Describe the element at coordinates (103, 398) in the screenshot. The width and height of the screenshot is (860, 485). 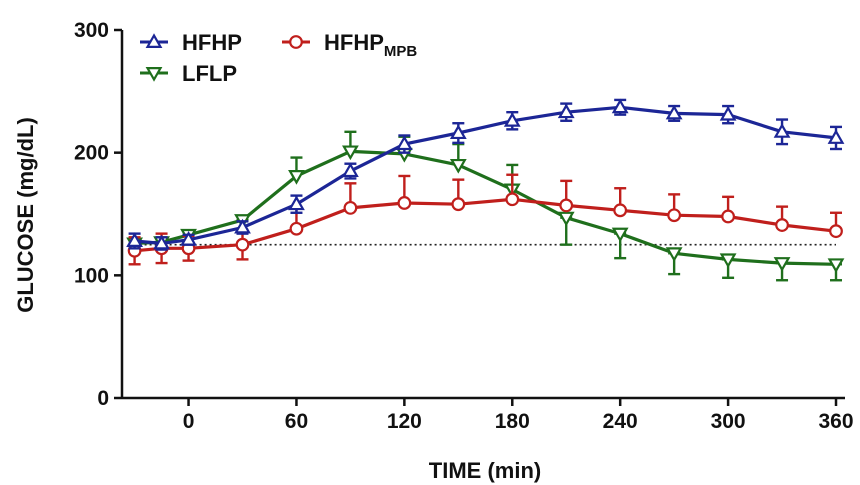
I see `y-tick-label: 0` at that location.